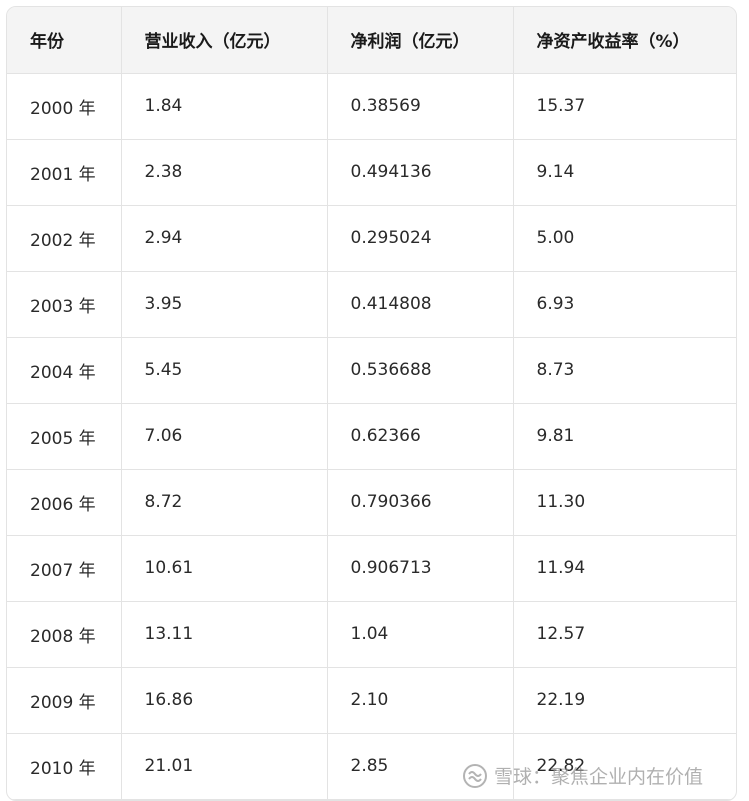 This screenshot has width=749, height=801. I want to click on header-revenue: 营业收入（亿元）, so click(224, 40).